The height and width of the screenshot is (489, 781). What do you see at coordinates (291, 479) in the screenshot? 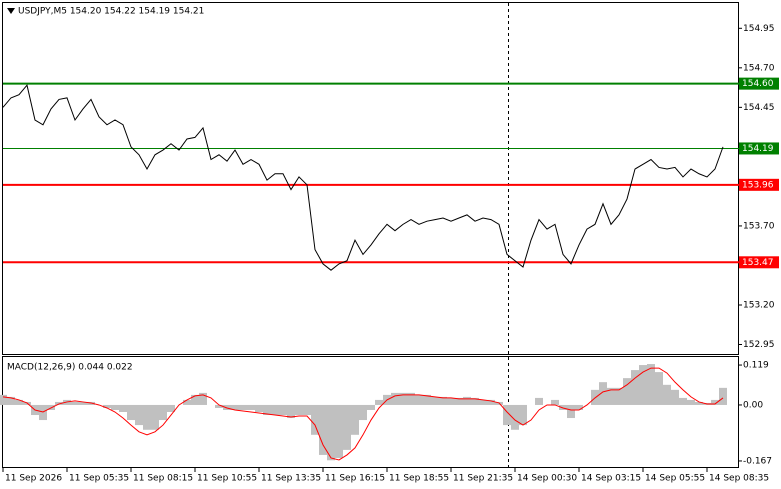
I see `x-tick-label: 11 Sep 13:35` at bounding box center [291, 479].